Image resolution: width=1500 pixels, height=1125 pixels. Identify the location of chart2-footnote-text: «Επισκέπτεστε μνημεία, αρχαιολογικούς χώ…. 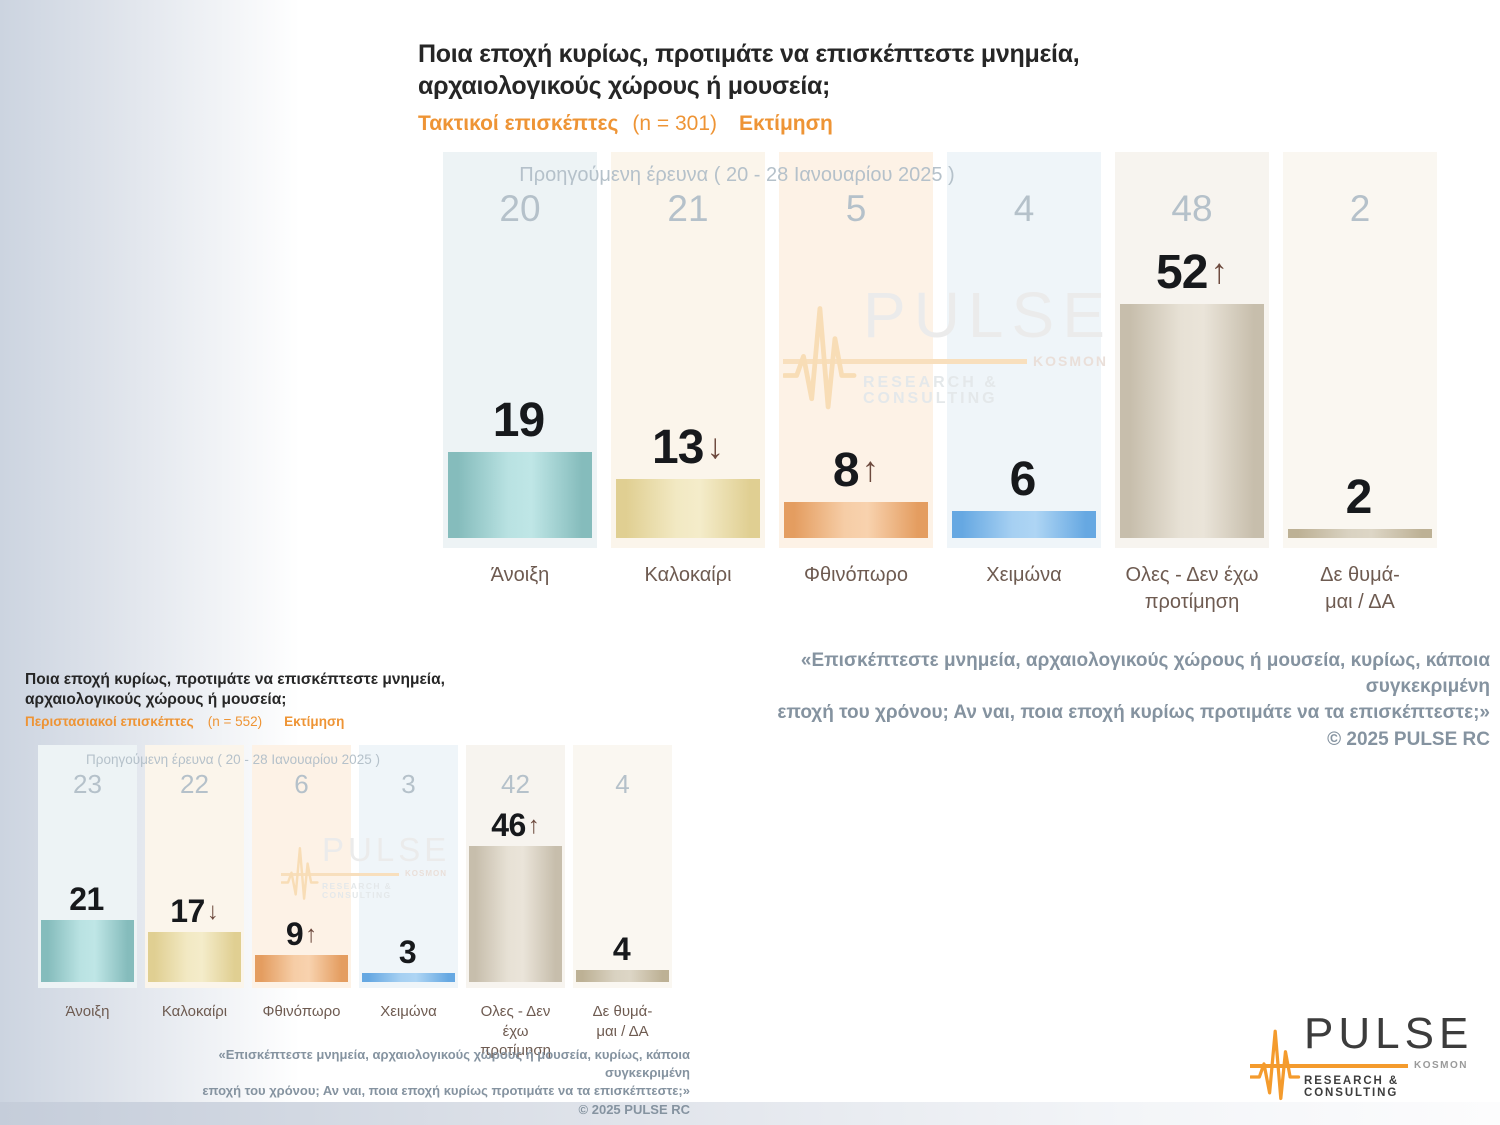
(446, 1073).